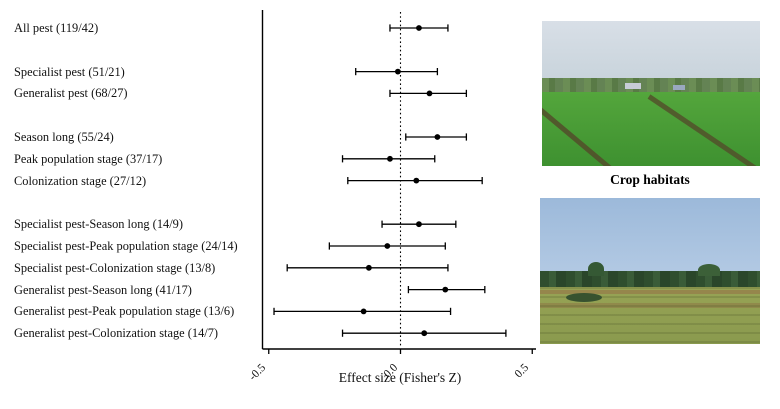 The image size is (780, 409). Describe the element at coordinates (650, 235) in the screenshot. I see `photo-bottom-sky` at that location.